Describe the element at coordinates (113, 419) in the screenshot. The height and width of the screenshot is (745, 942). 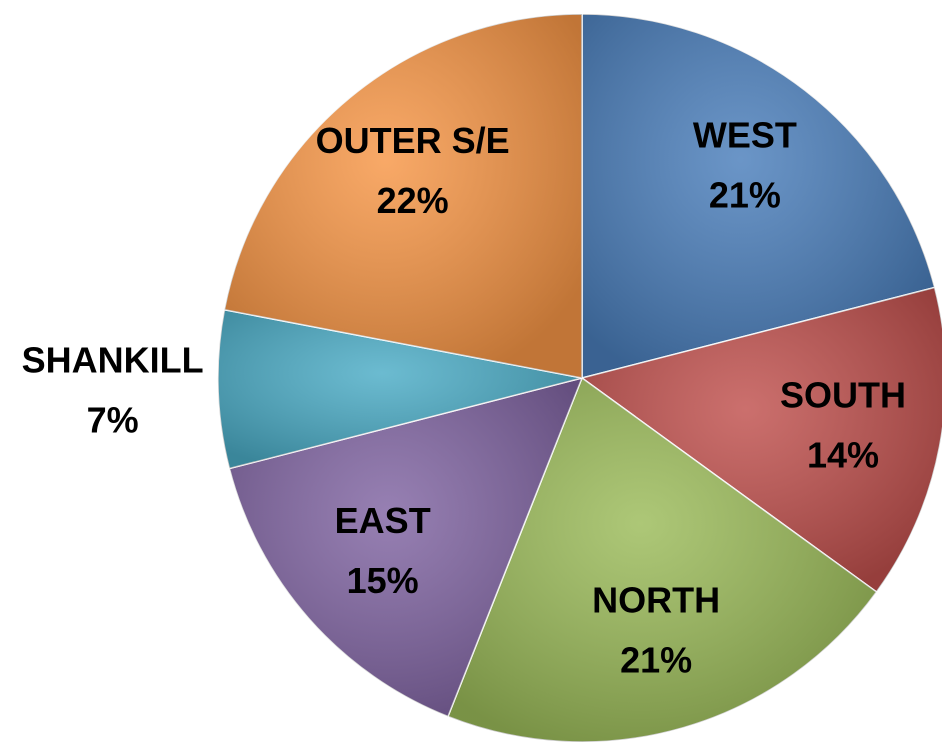
I see `value-label: 7%` at that location.